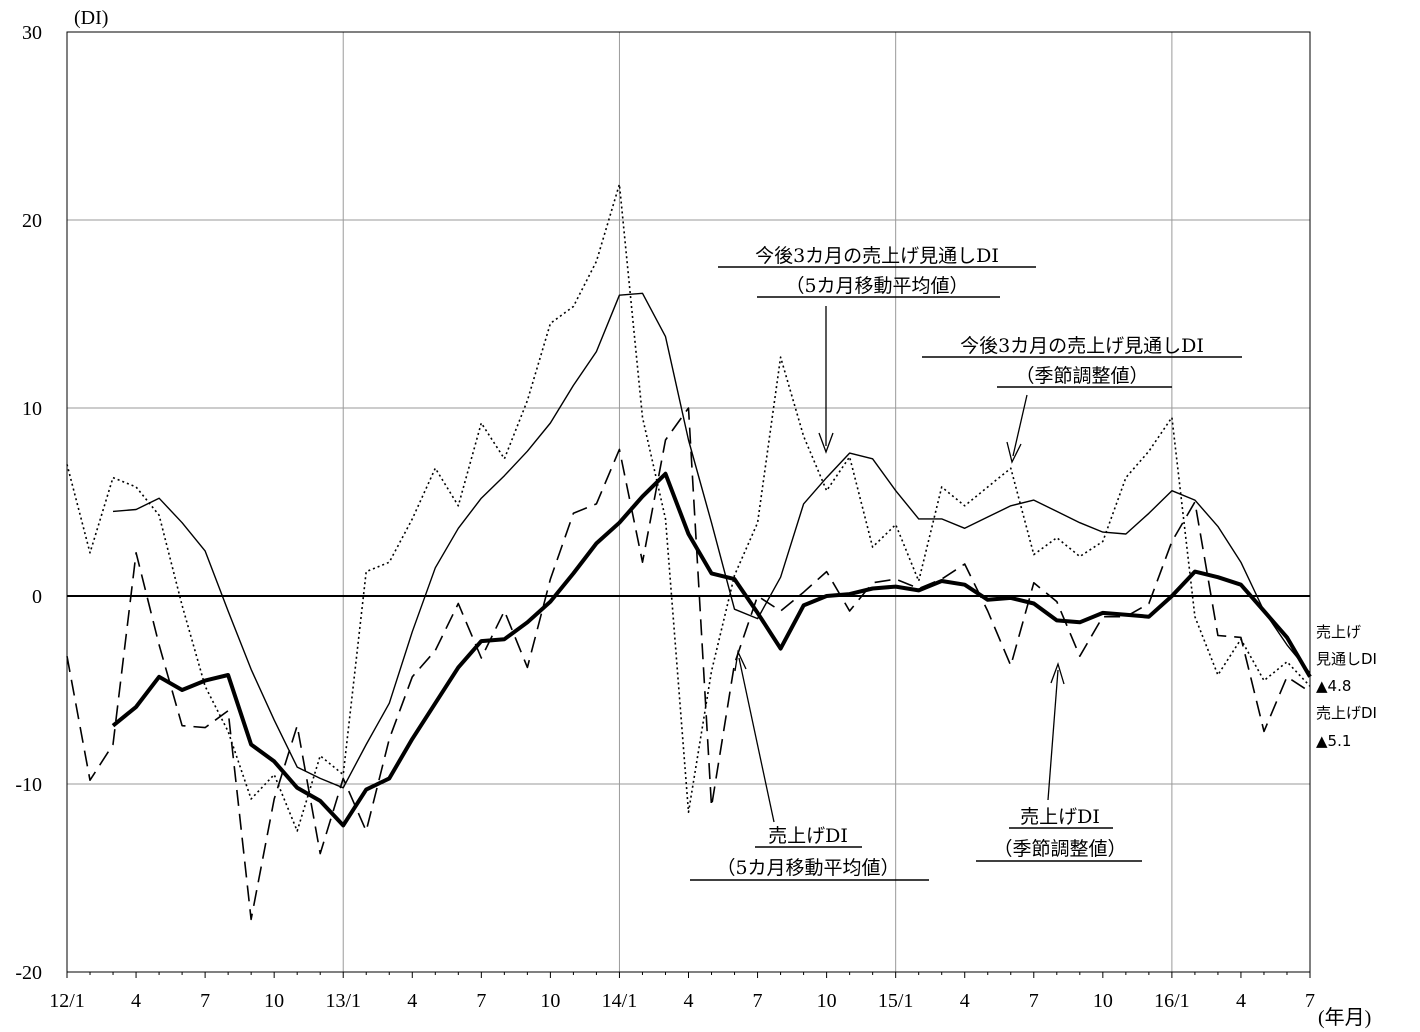  What do you see at coordinates (28, 973) in the screenshot?
I see `y-tick-label: -20` at bounding box center [28, 973].